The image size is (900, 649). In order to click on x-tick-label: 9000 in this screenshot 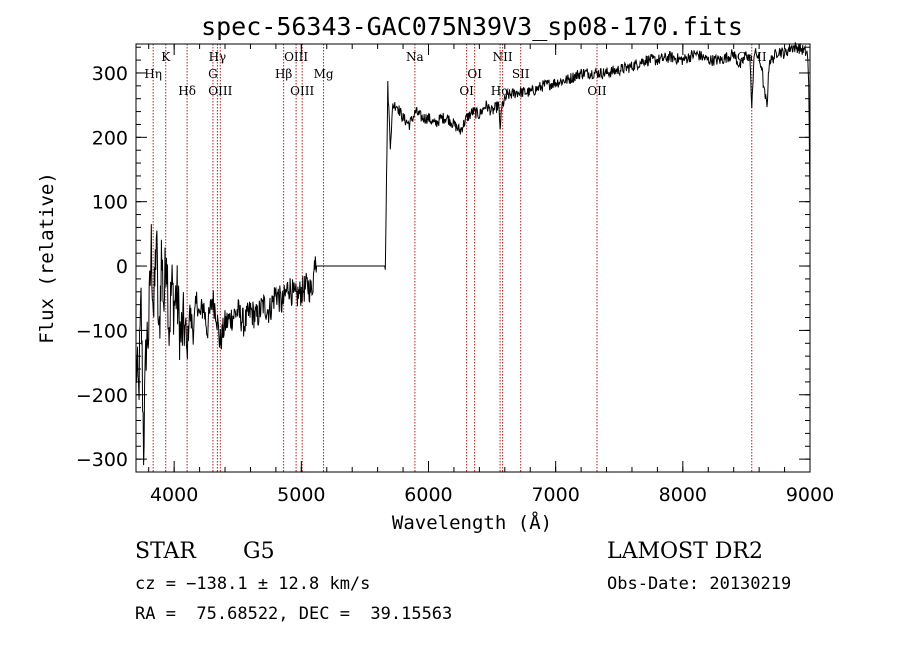, I will do `click(810, 495)`.